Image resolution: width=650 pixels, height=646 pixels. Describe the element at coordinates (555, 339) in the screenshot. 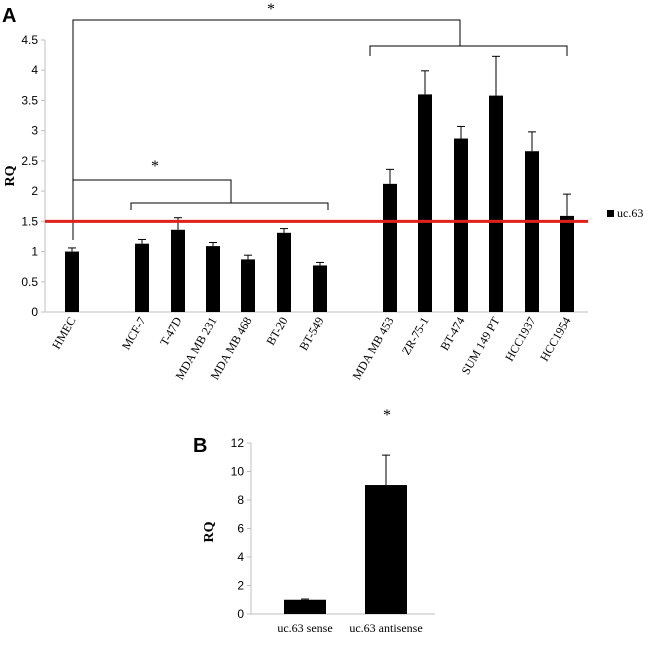

I see `x-tick-label: HCC1954` at that location.